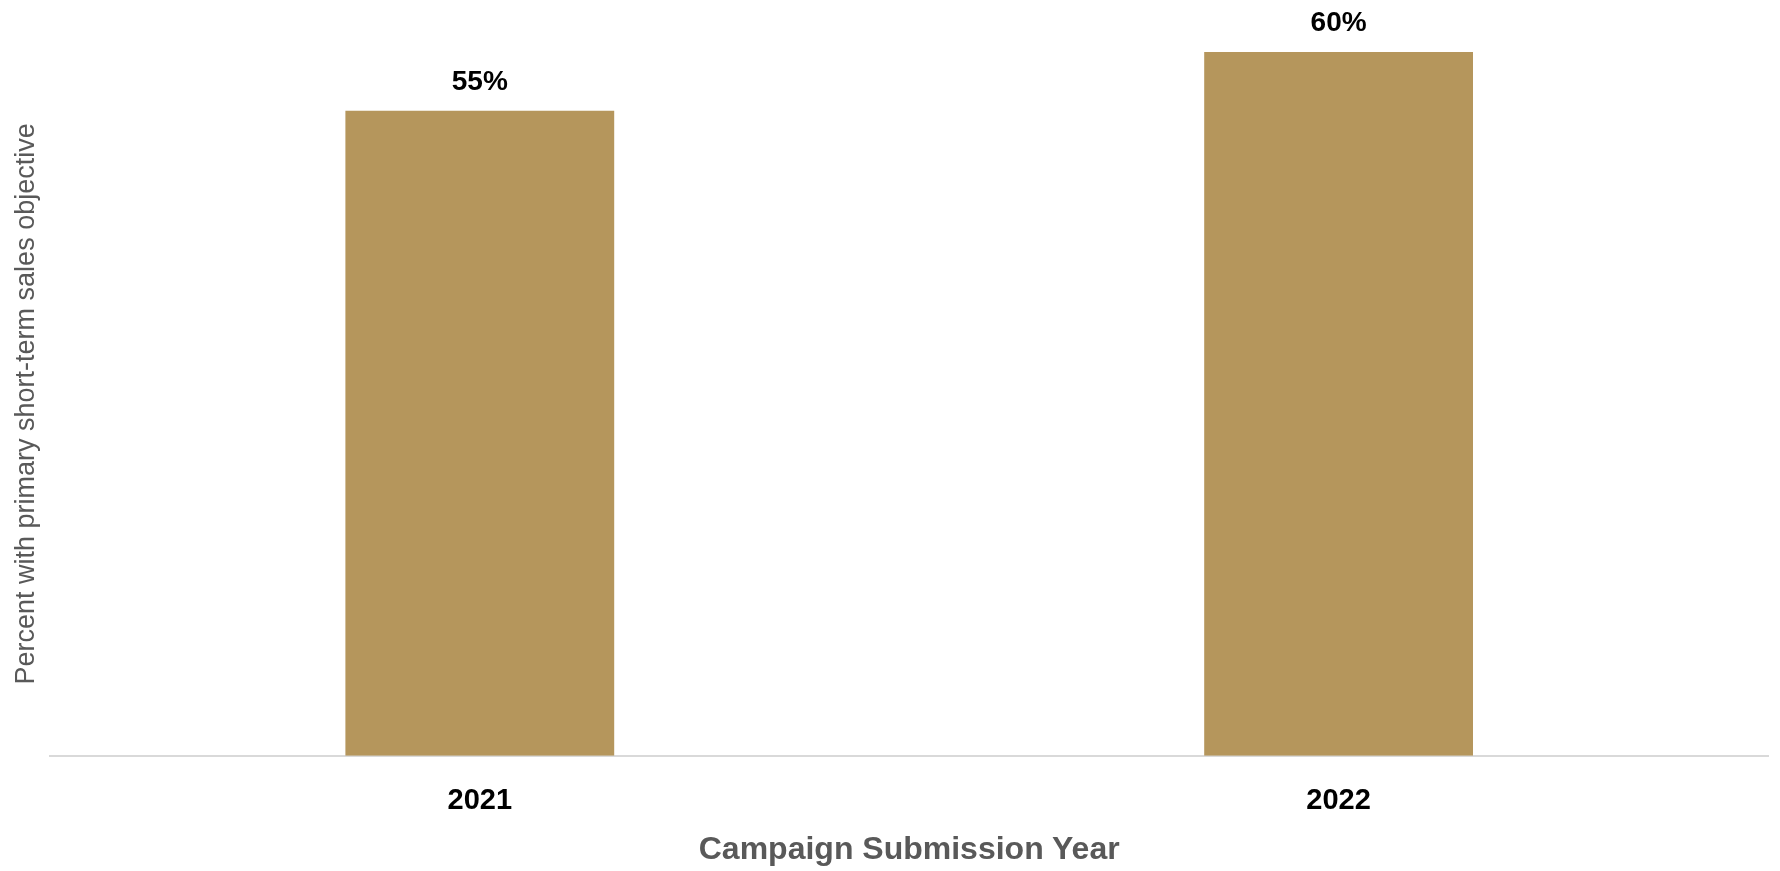  Describe the element at coordinates (479, 80) in the screenshot. I see `data-label: 55%` at that location.